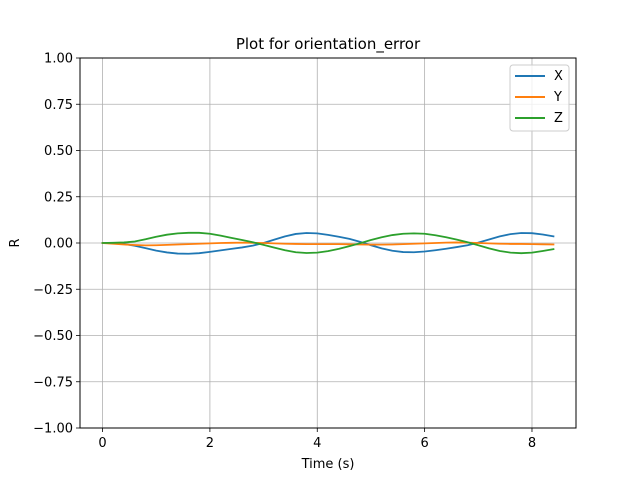 Image resolution: width=640 pixels, height=480 pixels. I want to click on x-tick-label: 6, so click(424, 443).